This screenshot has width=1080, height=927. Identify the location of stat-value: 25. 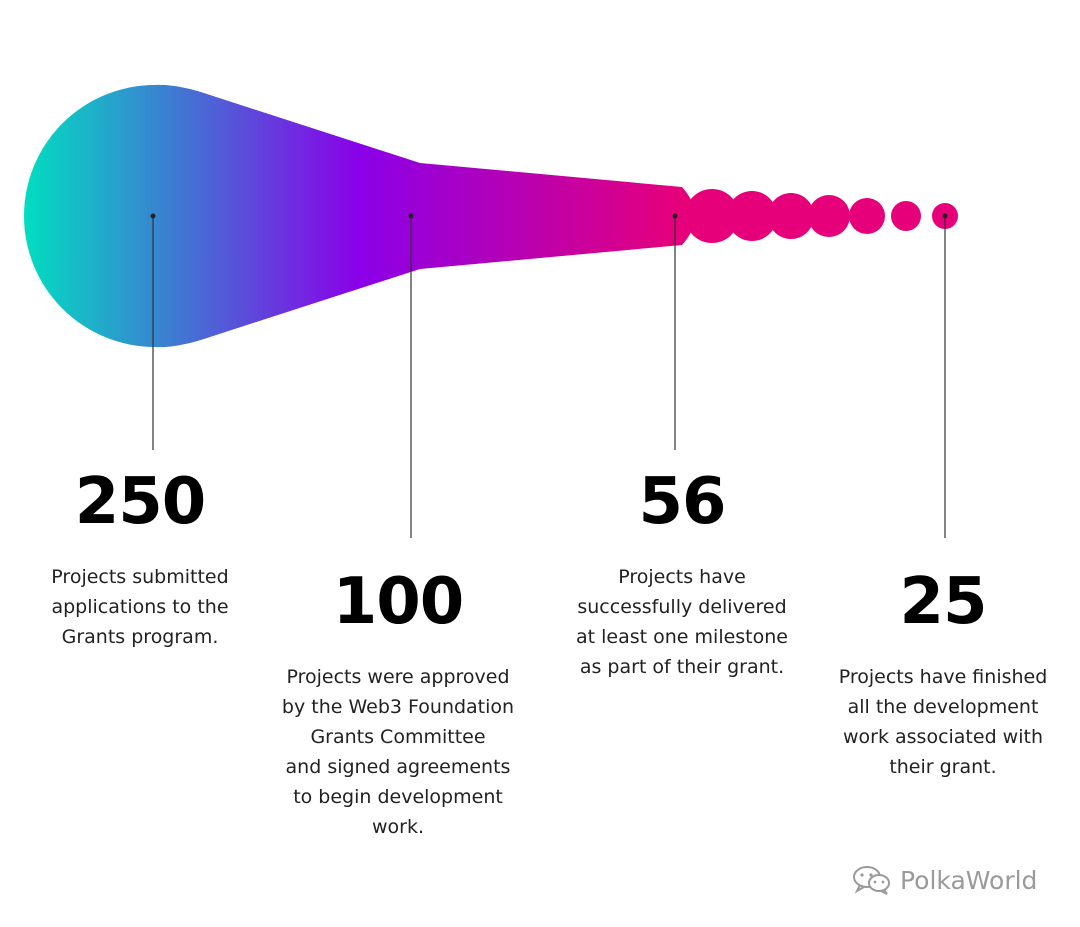
(943, 602).